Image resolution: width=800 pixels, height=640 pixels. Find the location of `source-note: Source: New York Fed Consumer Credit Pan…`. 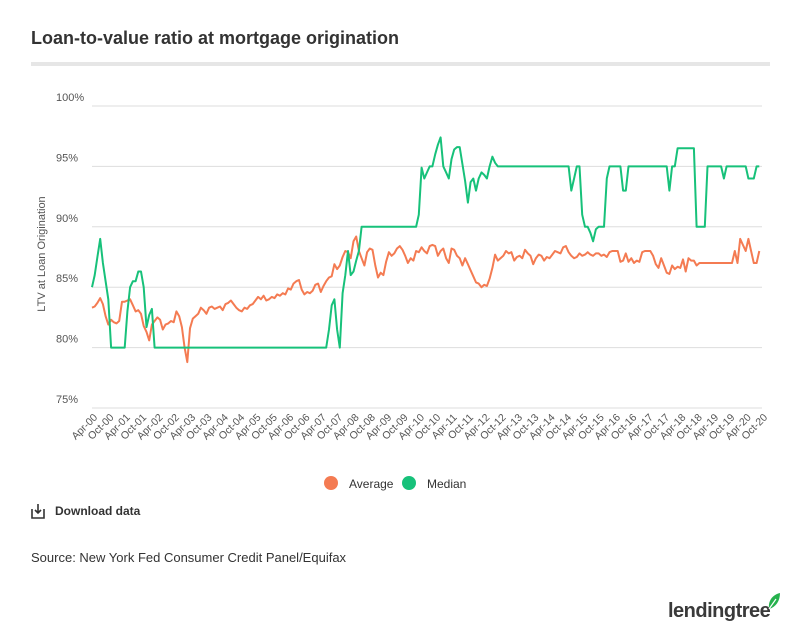

source-note: Source: New York Fed Consumer Credit Pan… is located at coordinates (189, 557).